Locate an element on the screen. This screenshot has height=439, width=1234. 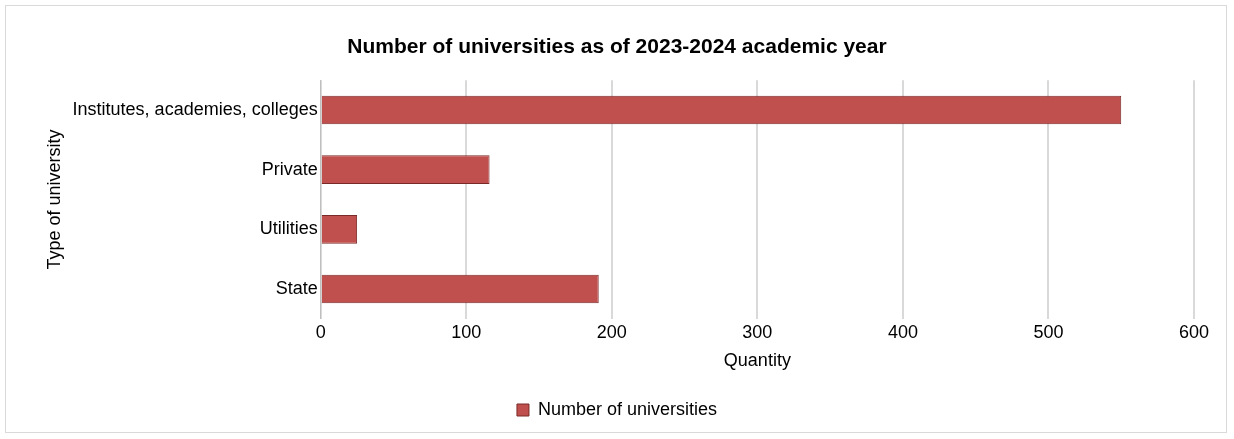
x-tick-label: 300 is located at coordinates (757, 331).